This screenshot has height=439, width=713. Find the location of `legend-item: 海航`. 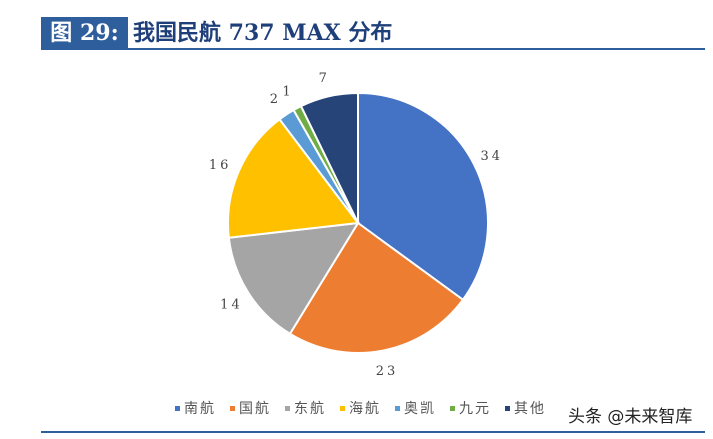

legend-item: 海航 is located at coordinates (360, 408).